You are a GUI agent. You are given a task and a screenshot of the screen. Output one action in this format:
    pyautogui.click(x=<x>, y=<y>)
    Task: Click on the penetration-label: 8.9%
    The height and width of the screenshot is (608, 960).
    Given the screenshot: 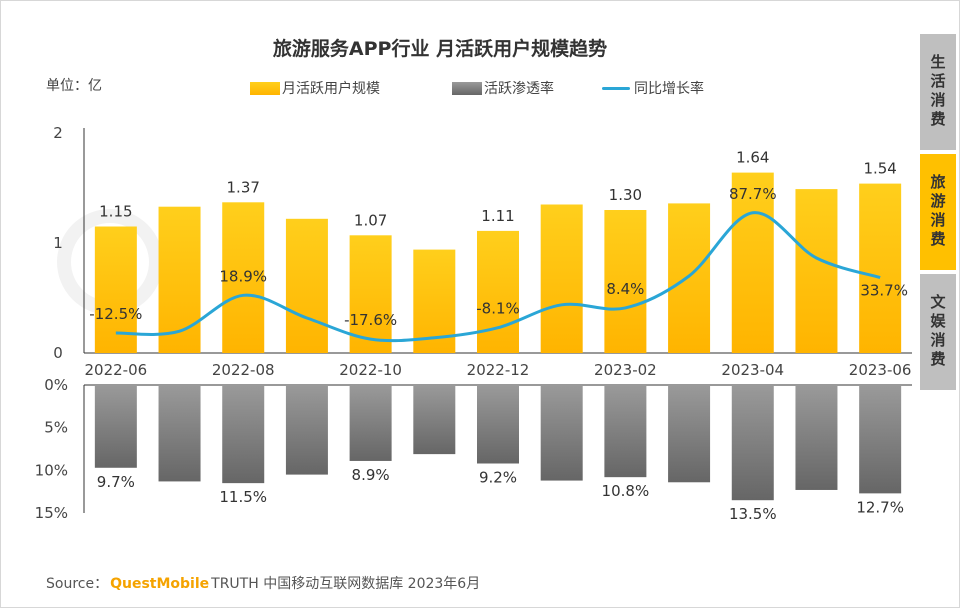 What is the action you would take?
    pyautogui.click(x=371, y=475)
    